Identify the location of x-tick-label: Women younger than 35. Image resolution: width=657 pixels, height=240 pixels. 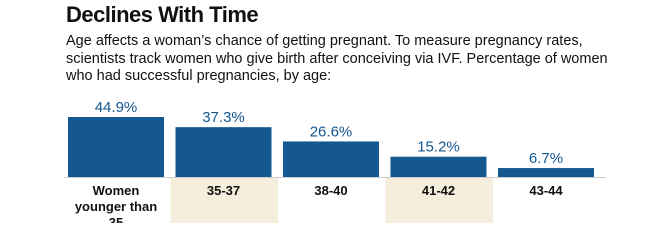
(116, 203).